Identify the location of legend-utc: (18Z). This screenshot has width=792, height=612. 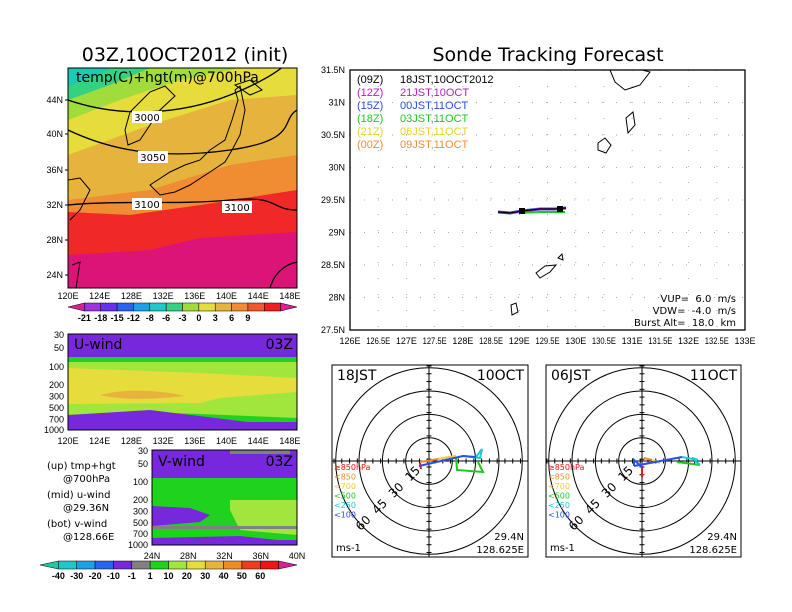
(370, 119).